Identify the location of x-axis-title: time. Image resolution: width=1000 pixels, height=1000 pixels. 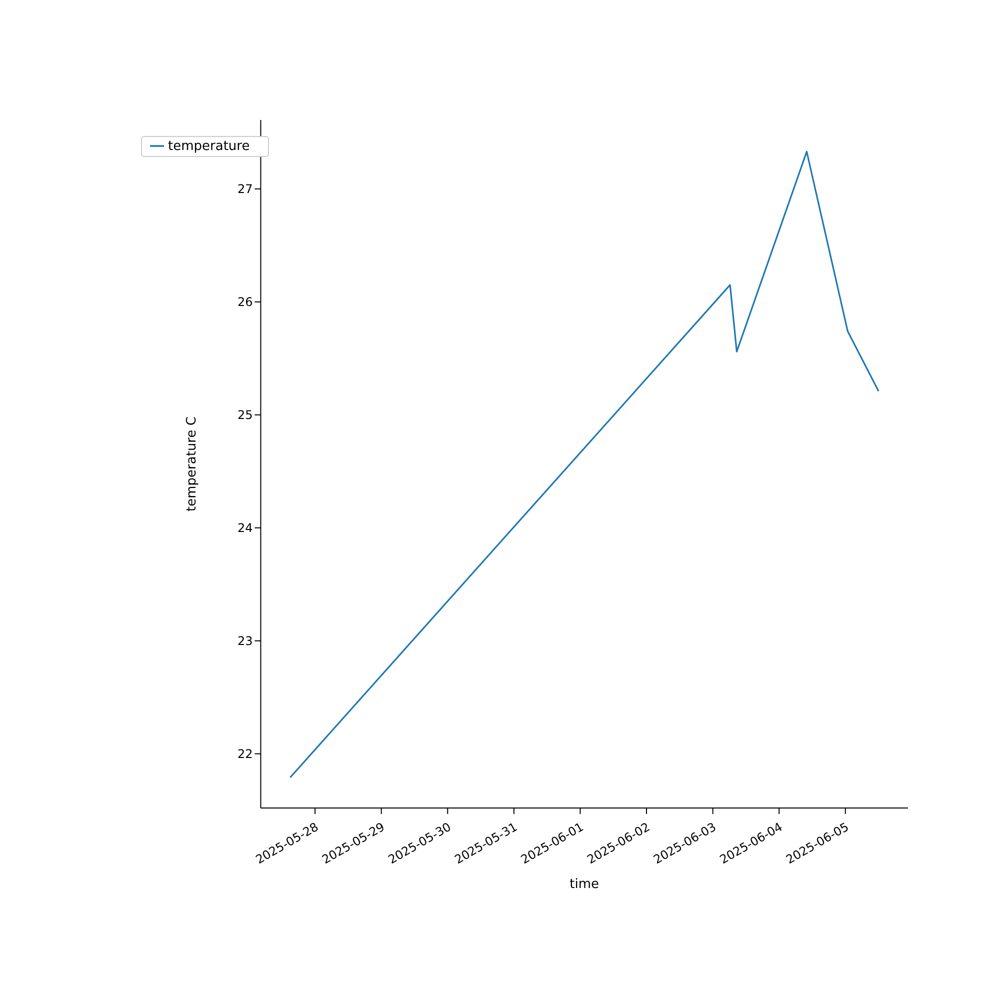
(585, 884).